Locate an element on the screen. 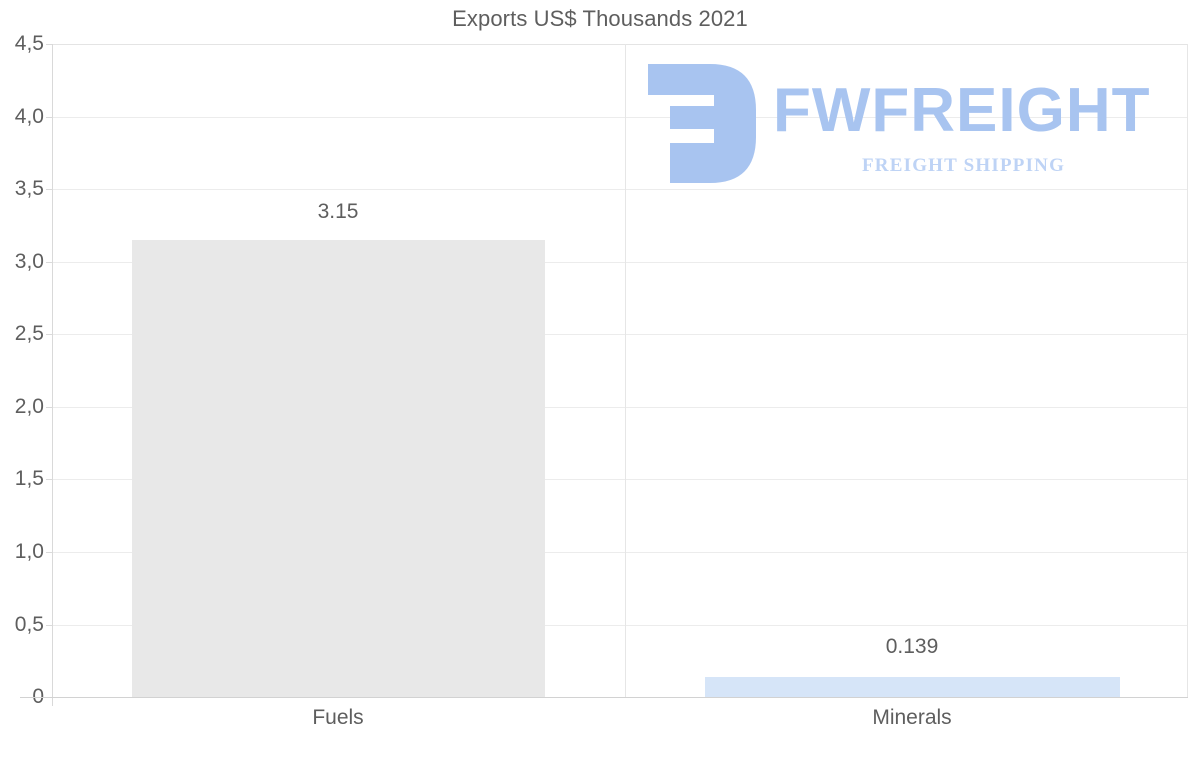 Image resolution: width=1200 pixels, height=763 pixels. x-tick-label-fuels: Fuels is located at coordinates (338, 717).